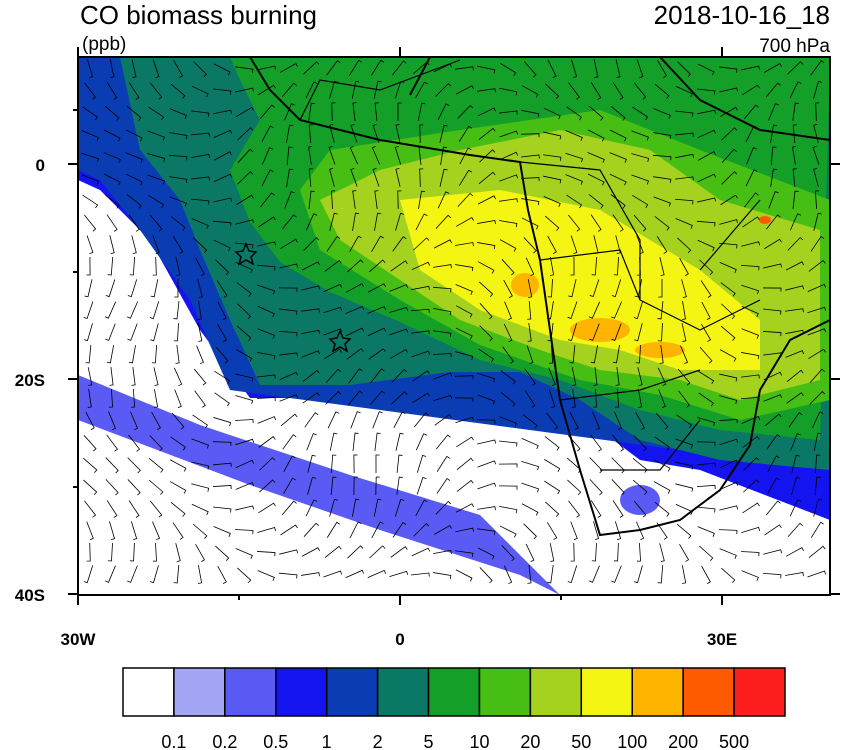 This screenshot has height=750, width=850. What do you see at coordinates (794, 46) in the screenshot?
I see `level: 700 hPa` at bounding box center [794, 46].